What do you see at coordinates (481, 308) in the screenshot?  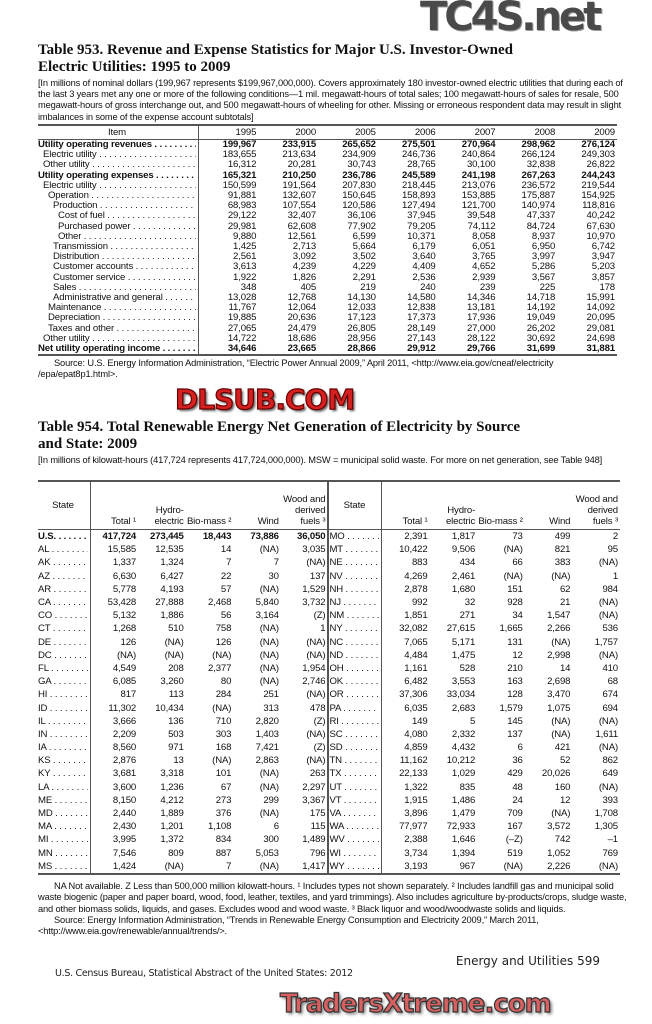 I see `table-cell: 13,181` at bounding box center [481, 308].